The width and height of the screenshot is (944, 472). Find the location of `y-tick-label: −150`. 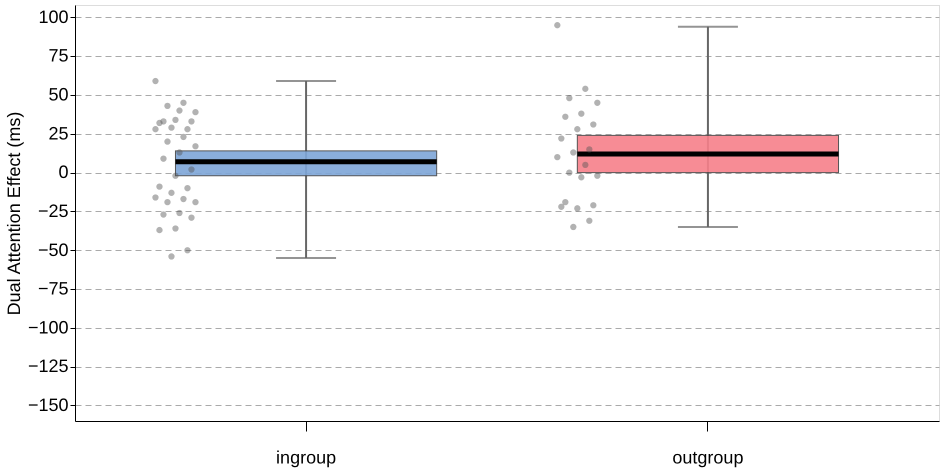

y-tick-label: −150 is located at coordinates (48, 404).